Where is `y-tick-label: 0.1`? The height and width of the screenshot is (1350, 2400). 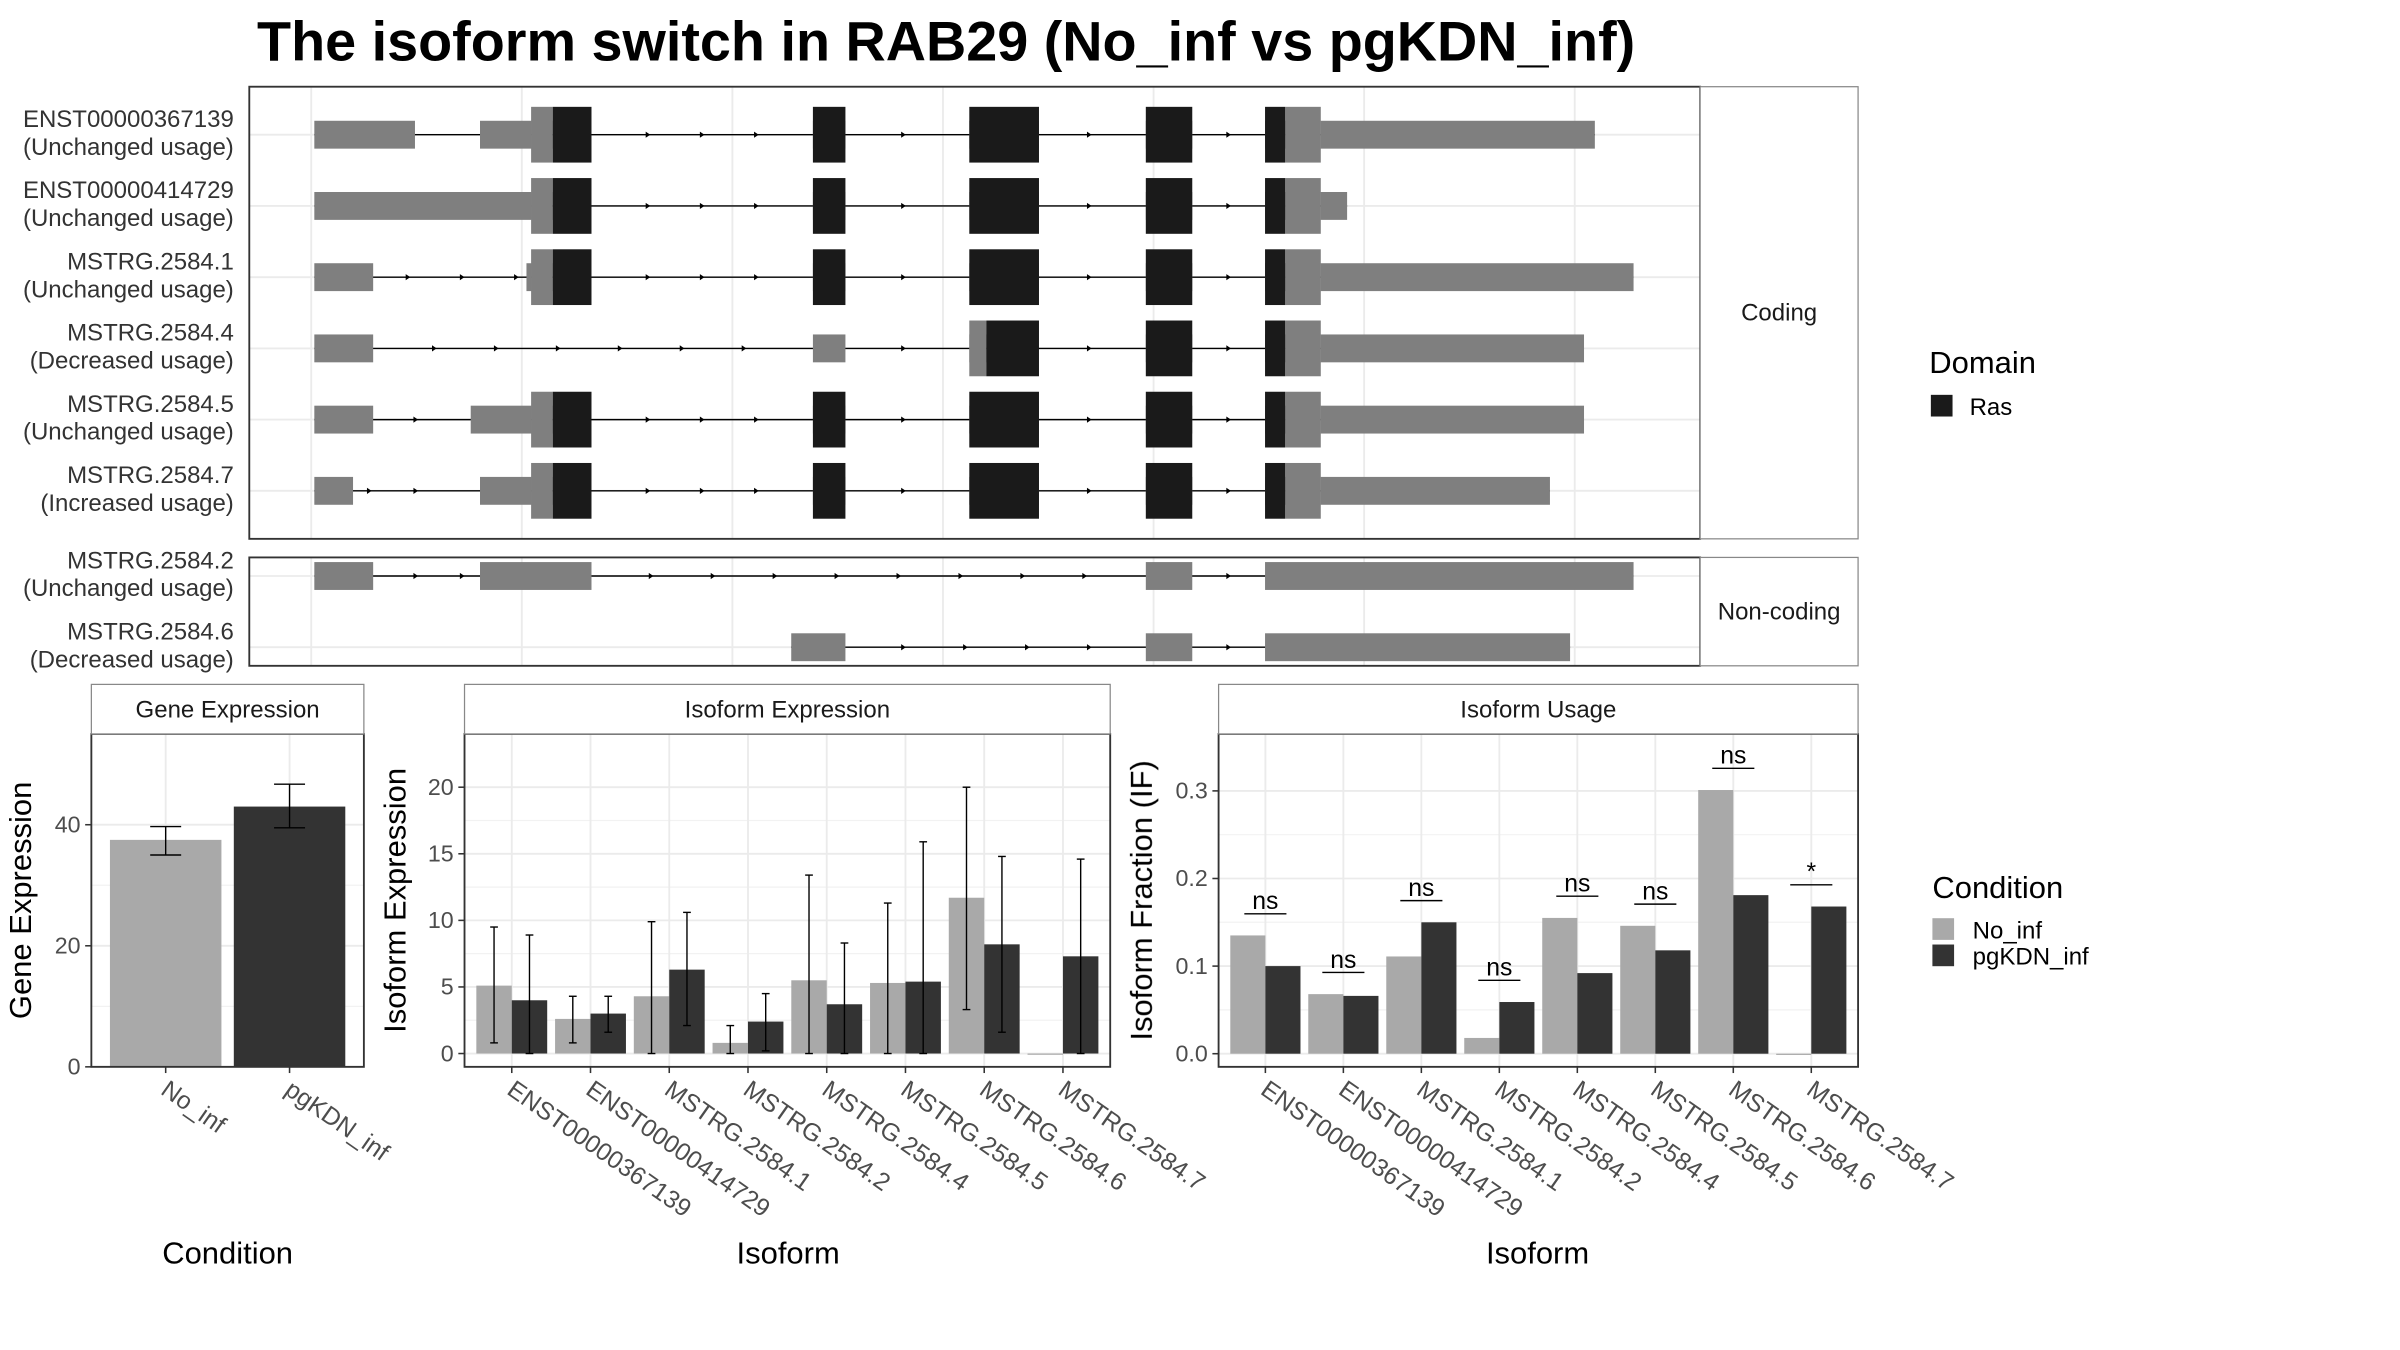
y-tick-label: 0.1 is located at coordinates (1191, 966).